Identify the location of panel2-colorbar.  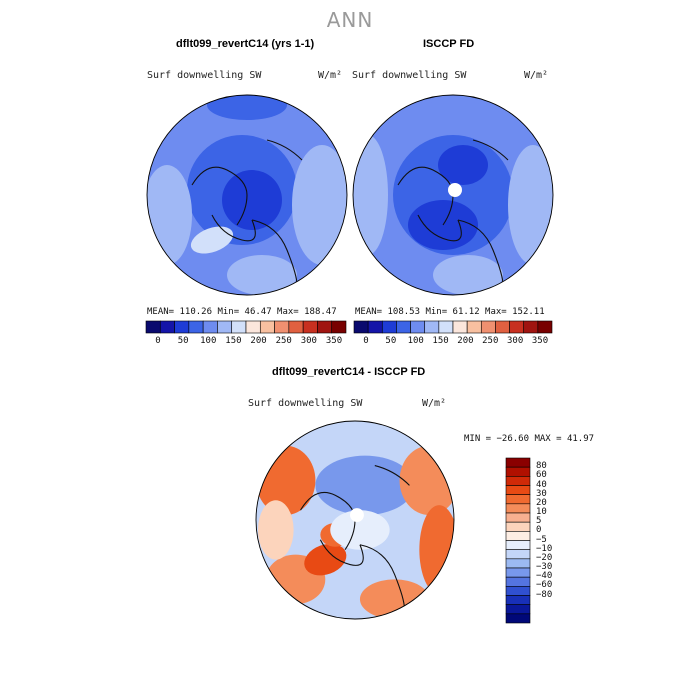
(453, 327).